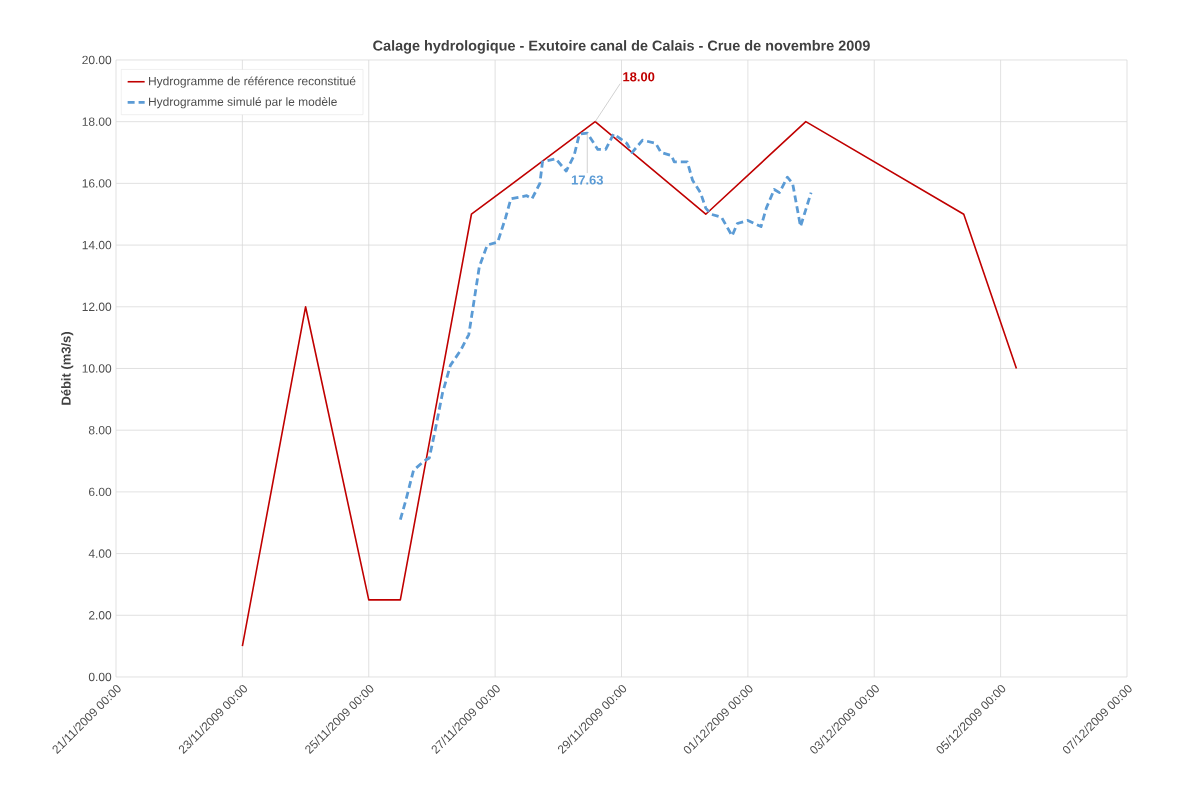  I want to click on y-tick-label: 6.00, so click(100, 492).